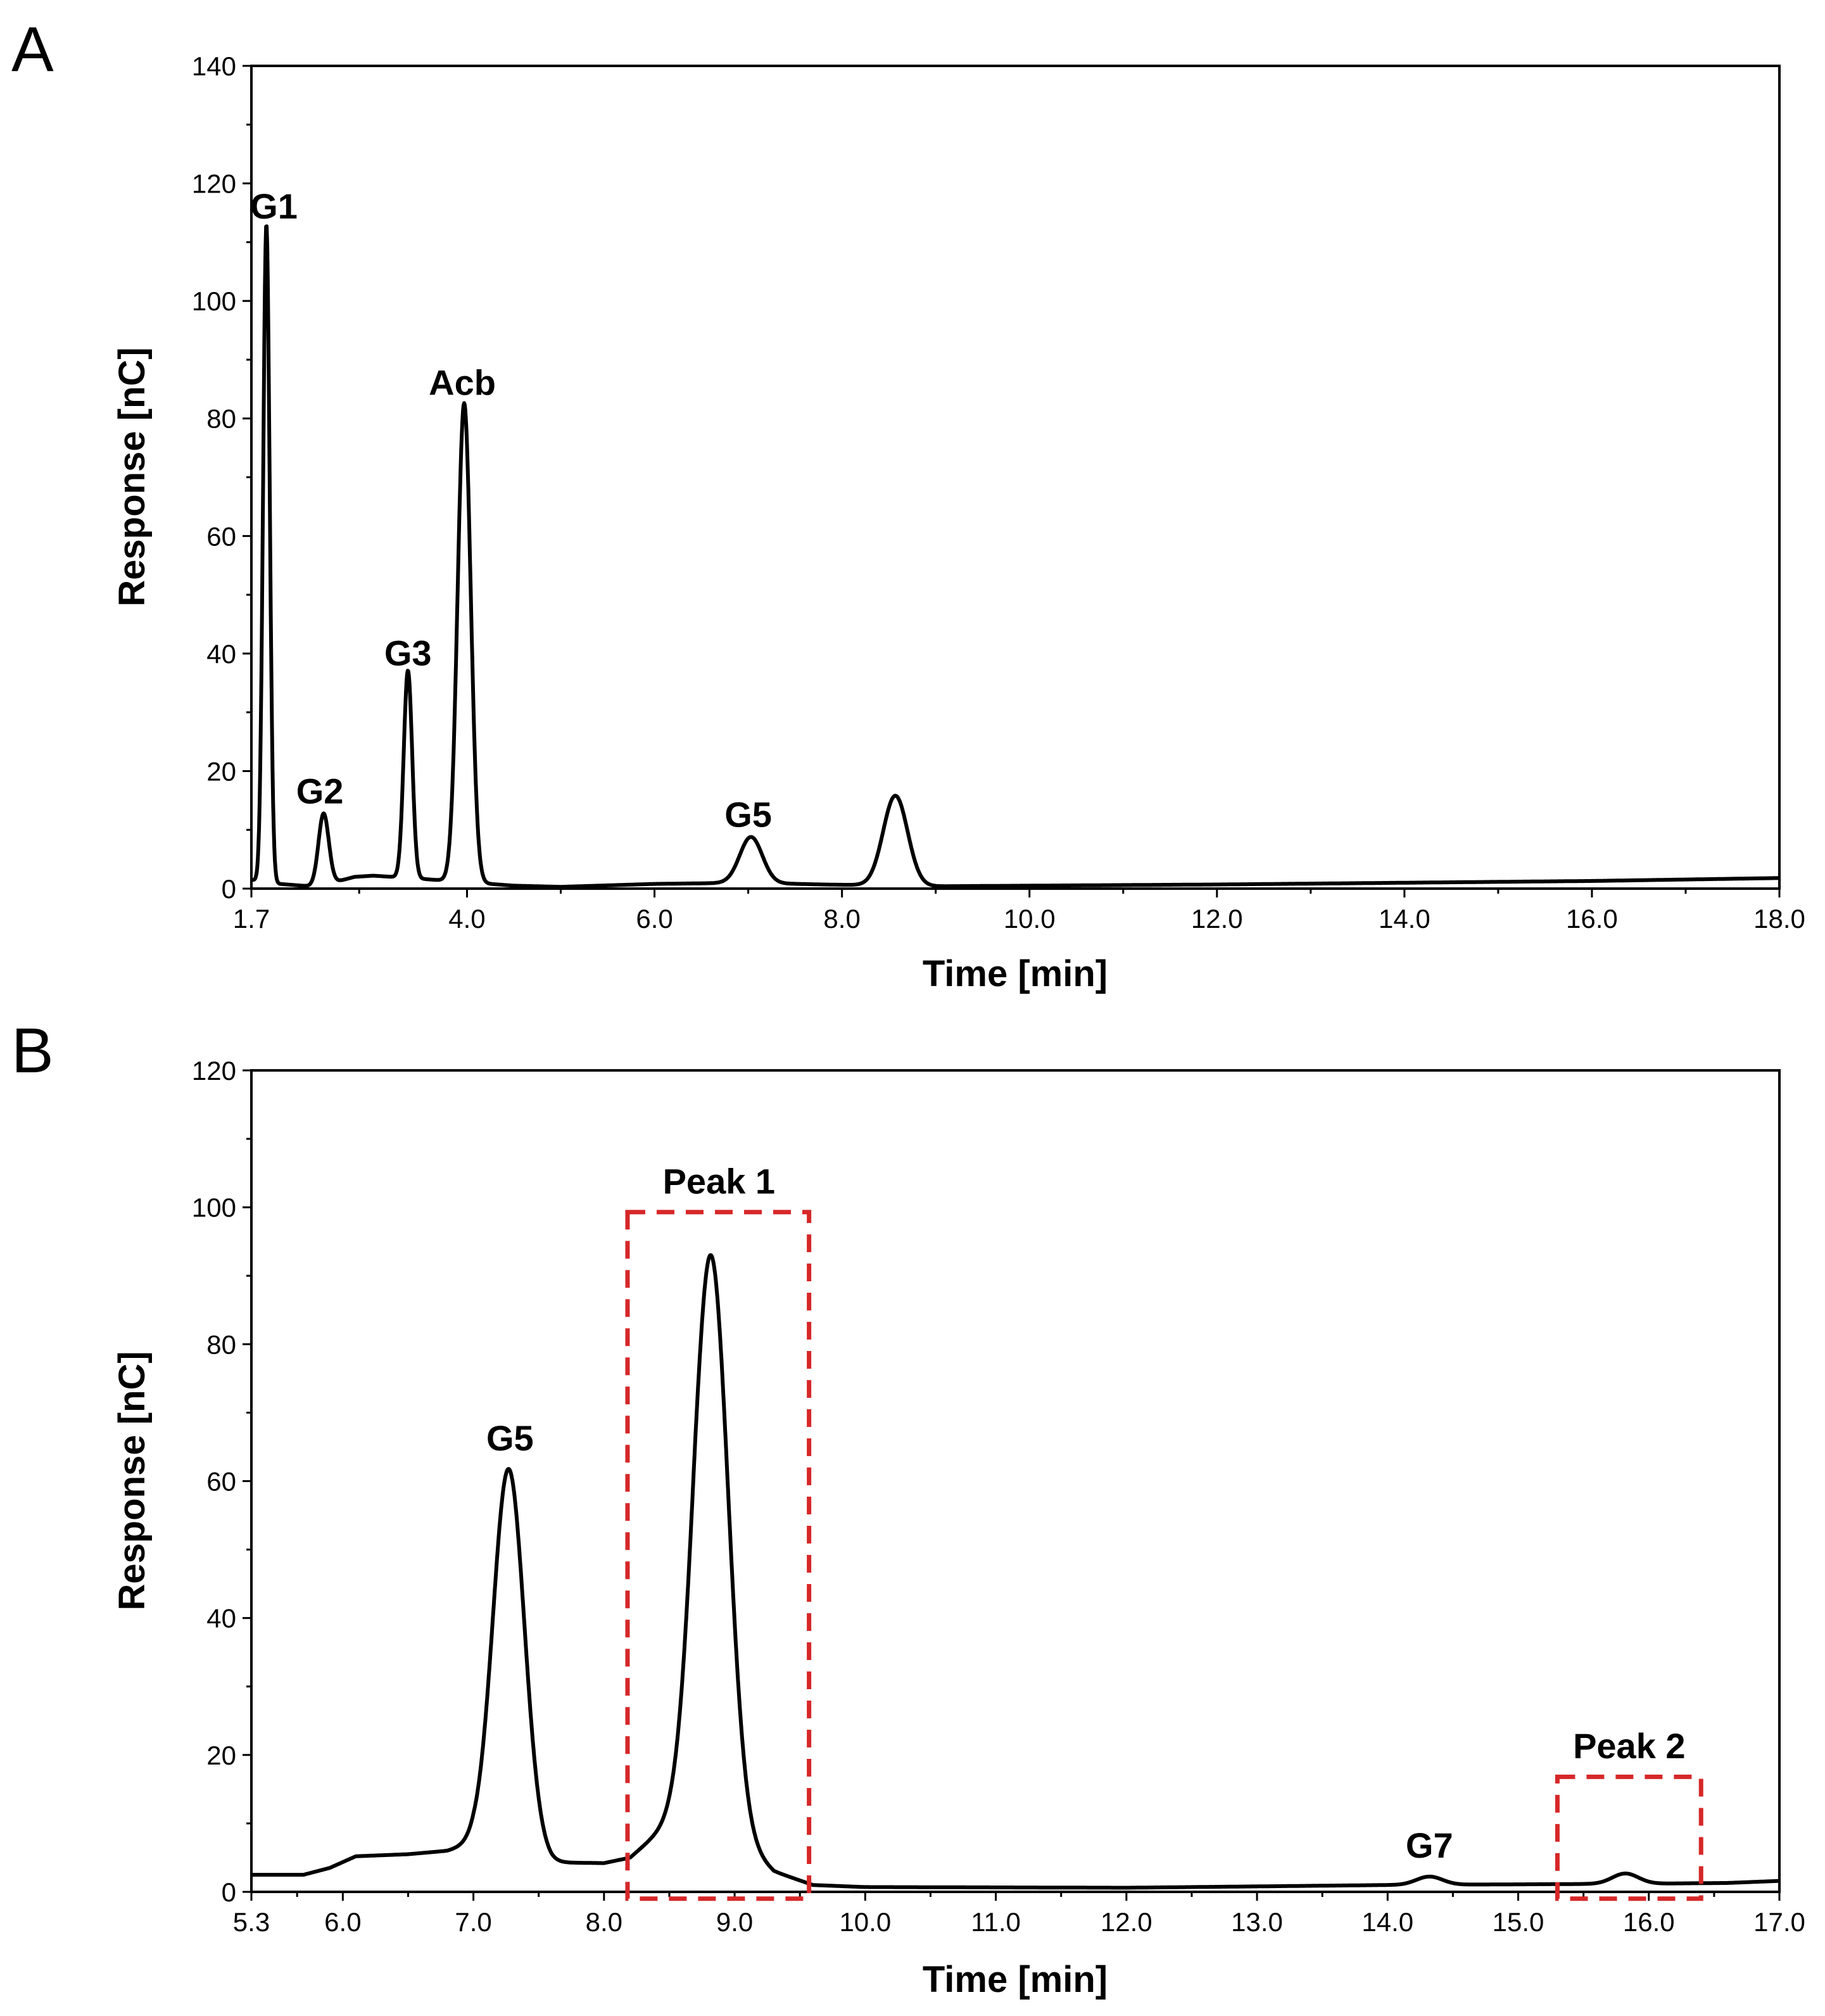 Image resolution: width=1825 pixels, height=2016 pixels. I want to click on x-tick-labels-a: 1.7 4.0 6.0 8.0 10.0 12.0 14.0 16.0 18.0, so click(1019, 919).